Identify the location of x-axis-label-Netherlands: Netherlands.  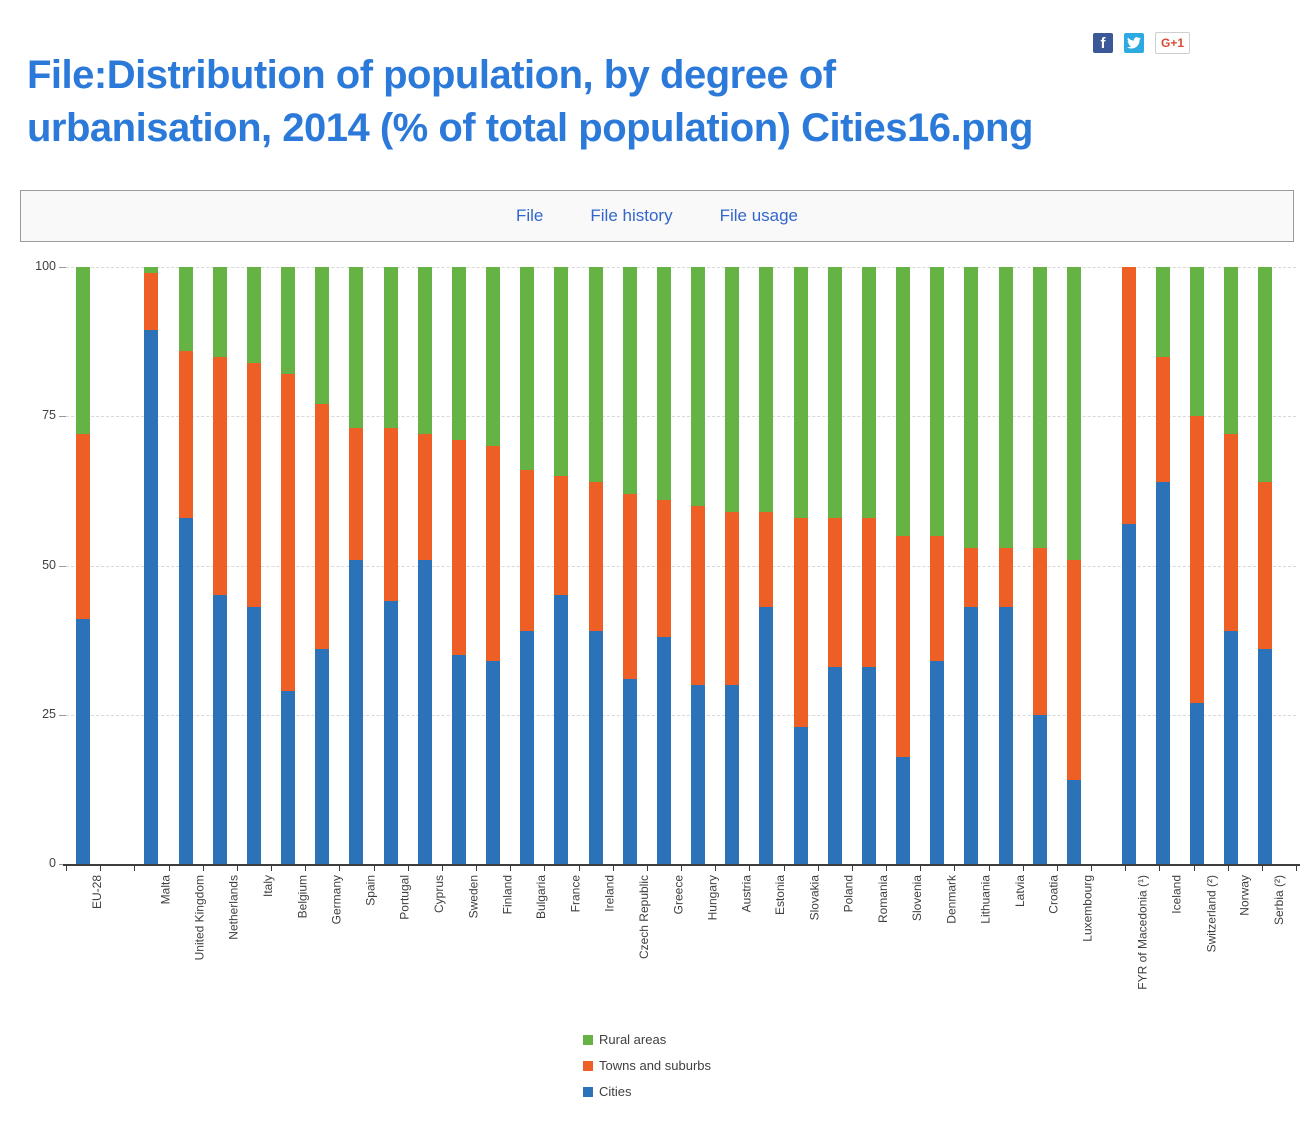
(233, 907).